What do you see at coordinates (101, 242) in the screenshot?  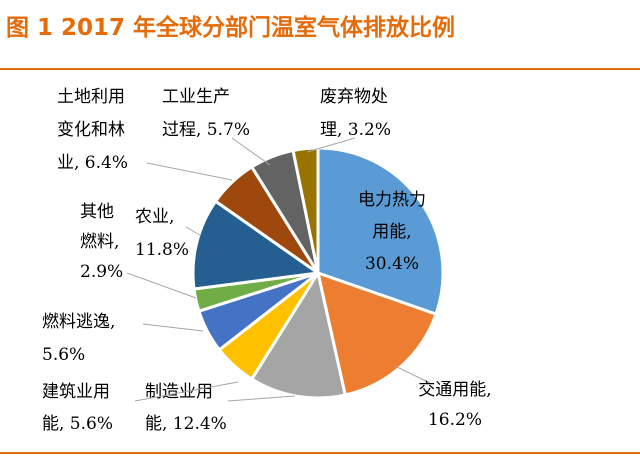 I see `slice-label-6: 其他燃料, 2.9%` at bounding box center [101, 242].